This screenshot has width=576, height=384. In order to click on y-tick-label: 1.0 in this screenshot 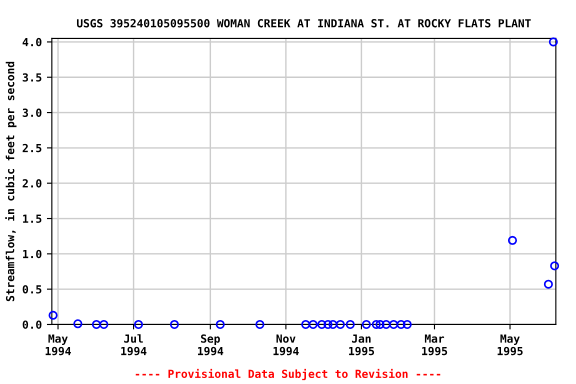, I will do `click(32, 254)`.